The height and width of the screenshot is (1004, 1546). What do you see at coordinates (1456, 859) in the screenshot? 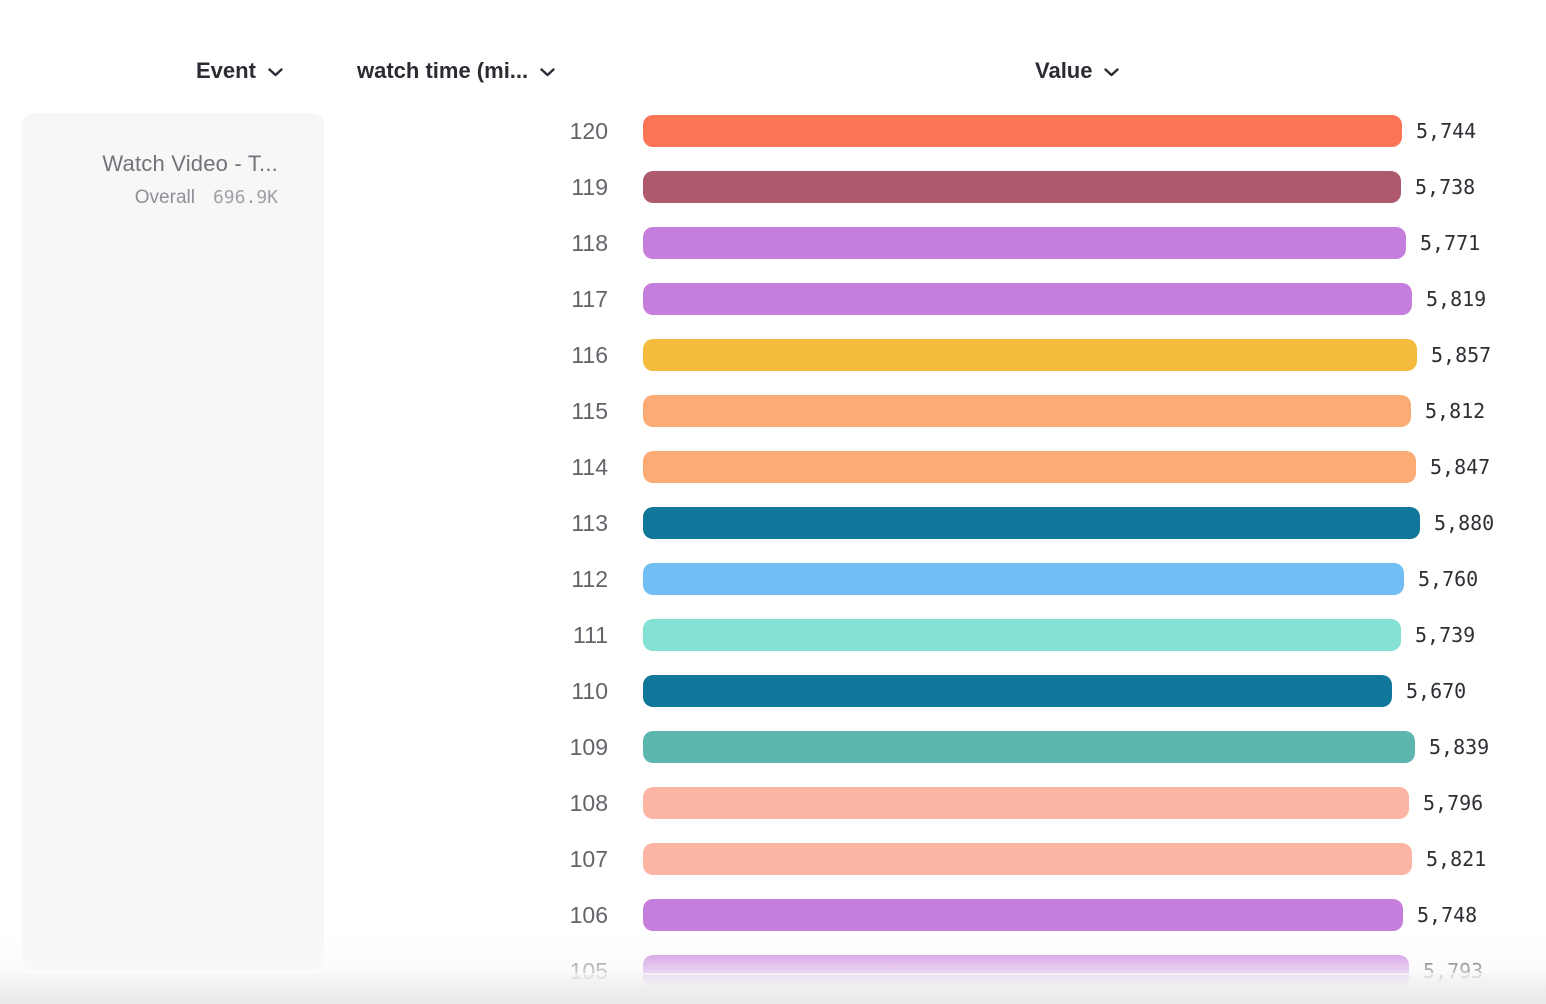
I see `value-label: 5,821` at bounding box center [1456, 859].